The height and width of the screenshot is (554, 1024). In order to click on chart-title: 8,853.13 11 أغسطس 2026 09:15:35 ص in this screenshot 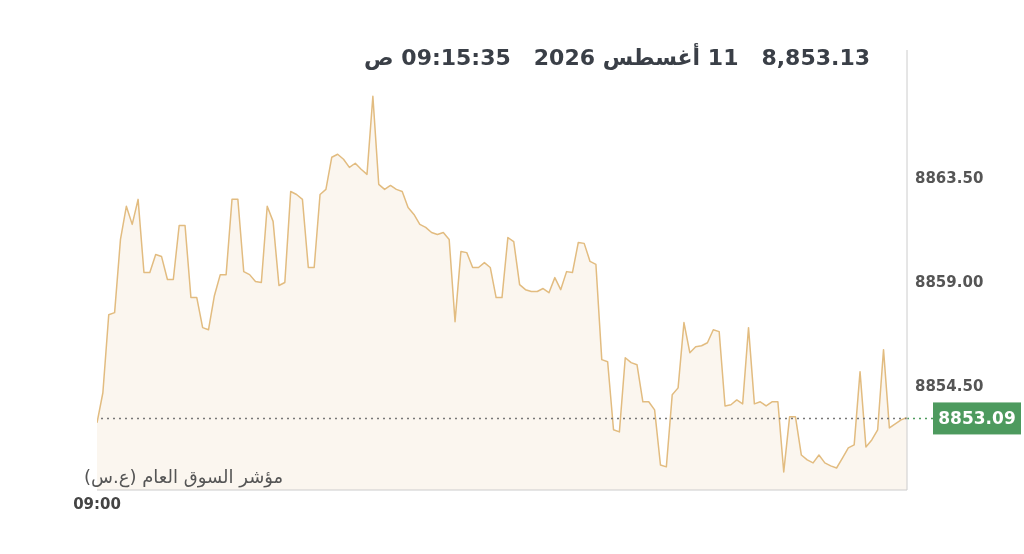, I will do `click(617, 57)`.